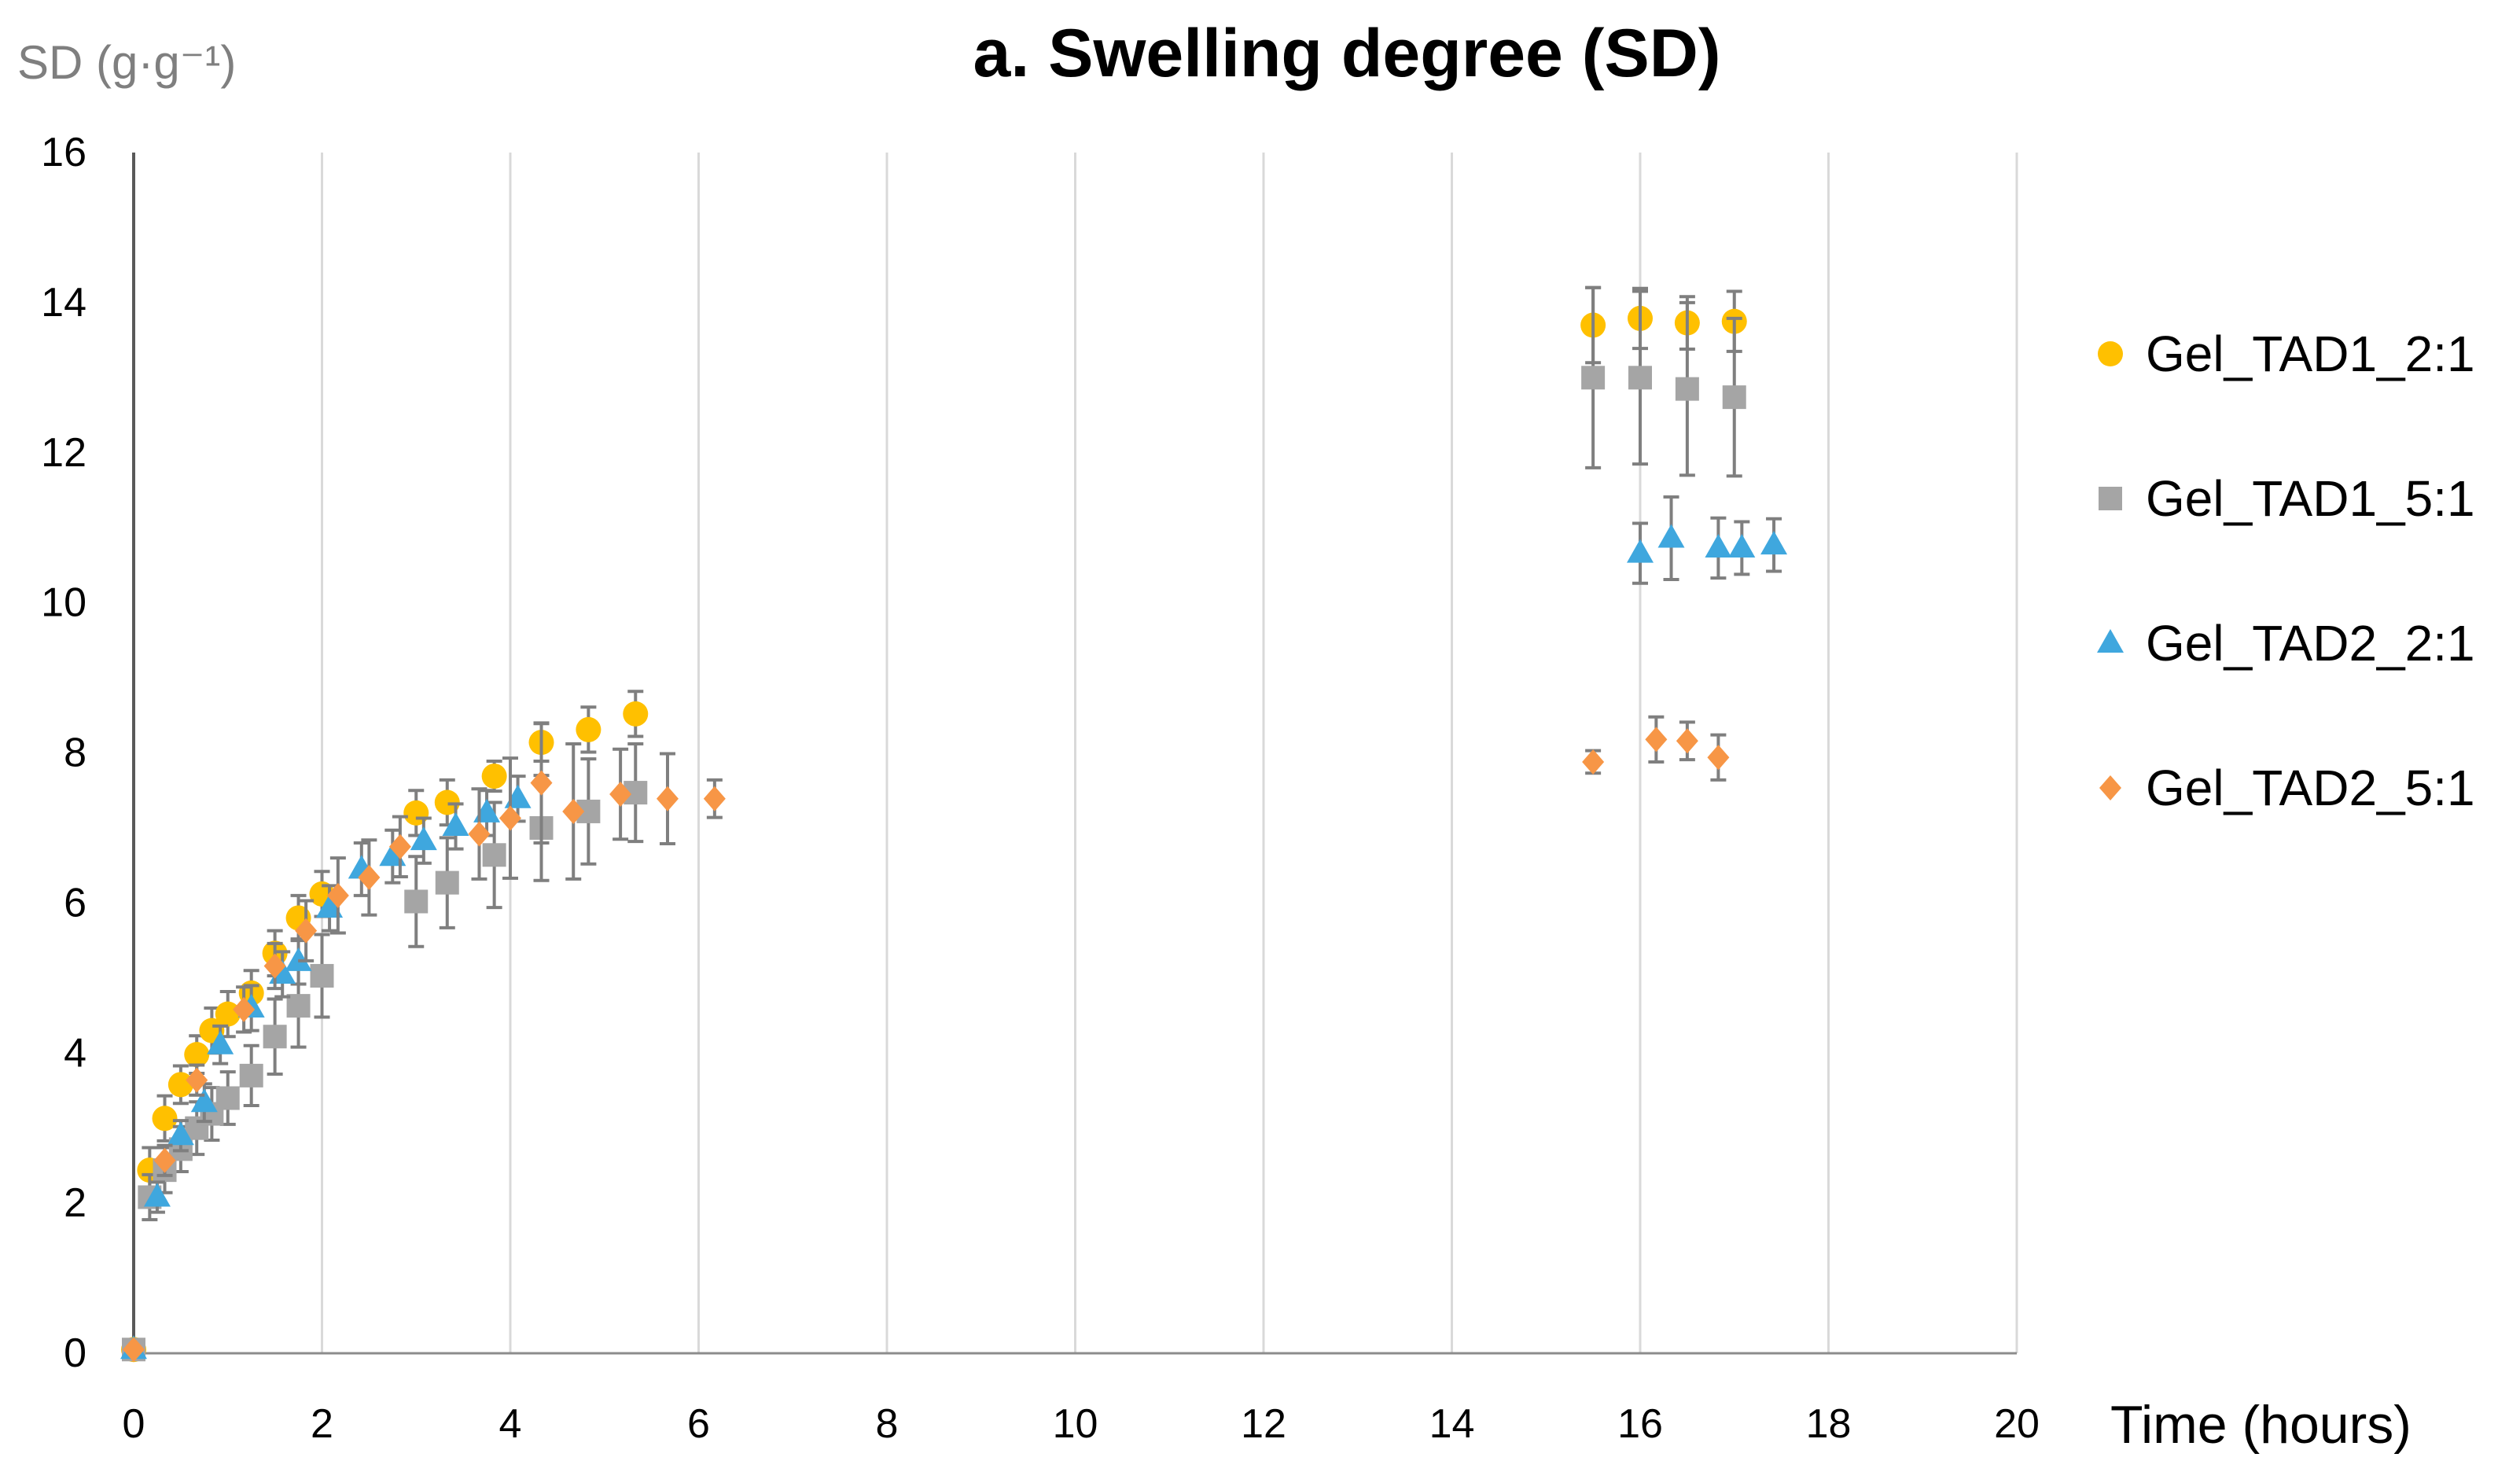 The image size is (2520, 1472). I want to click on legend-marker-diamond-icon, so click(2110, 787).